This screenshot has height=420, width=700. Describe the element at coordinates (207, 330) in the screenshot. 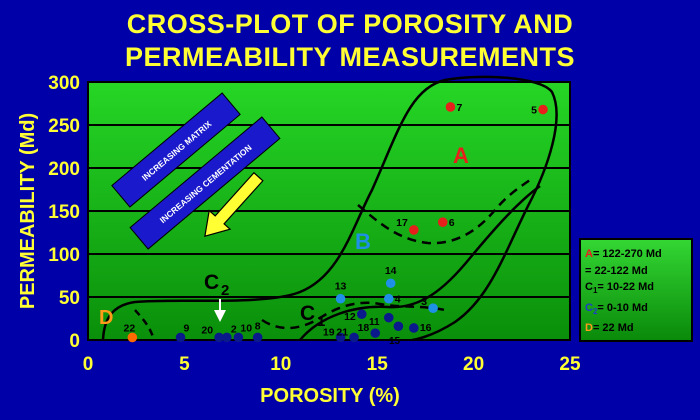

I see `point-label-20: 20` at that location.